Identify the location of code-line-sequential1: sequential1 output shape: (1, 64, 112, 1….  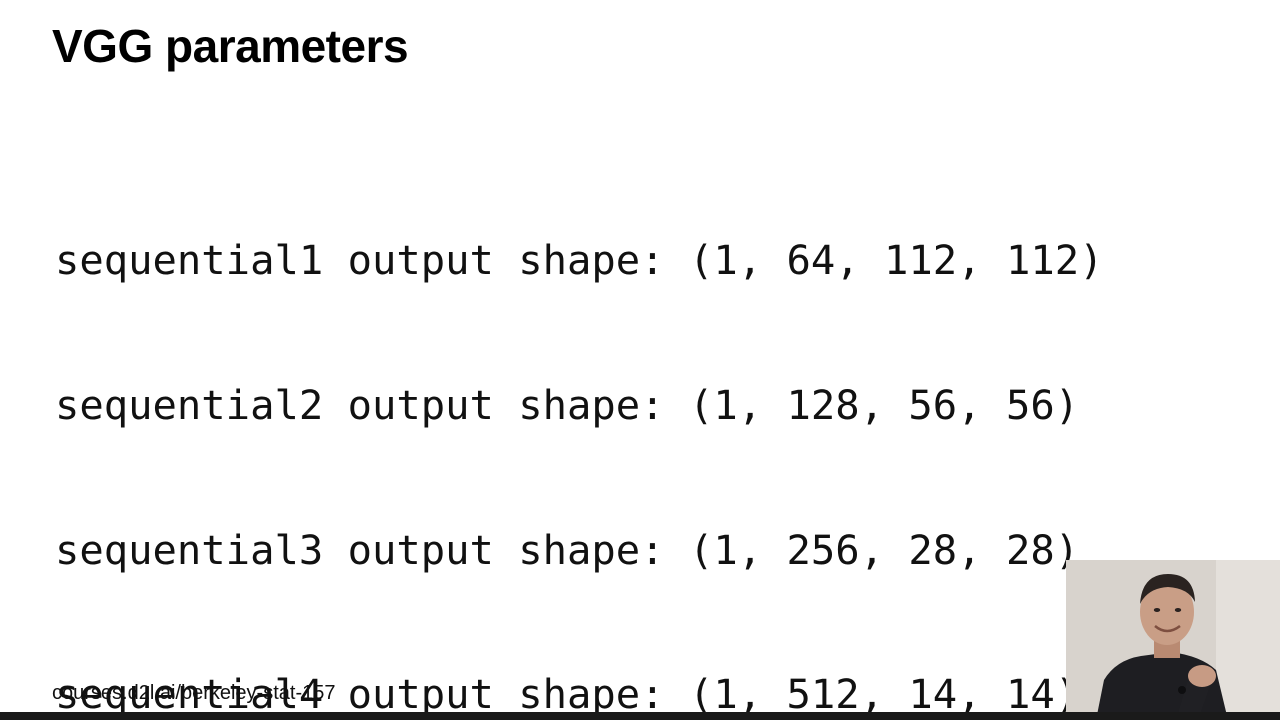
(579, 260).